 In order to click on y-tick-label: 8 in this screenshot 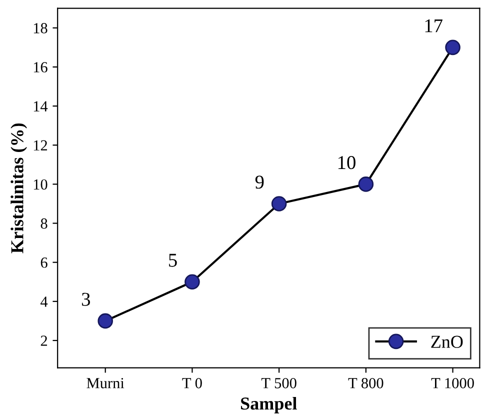, I will do `click(44, 223)`.